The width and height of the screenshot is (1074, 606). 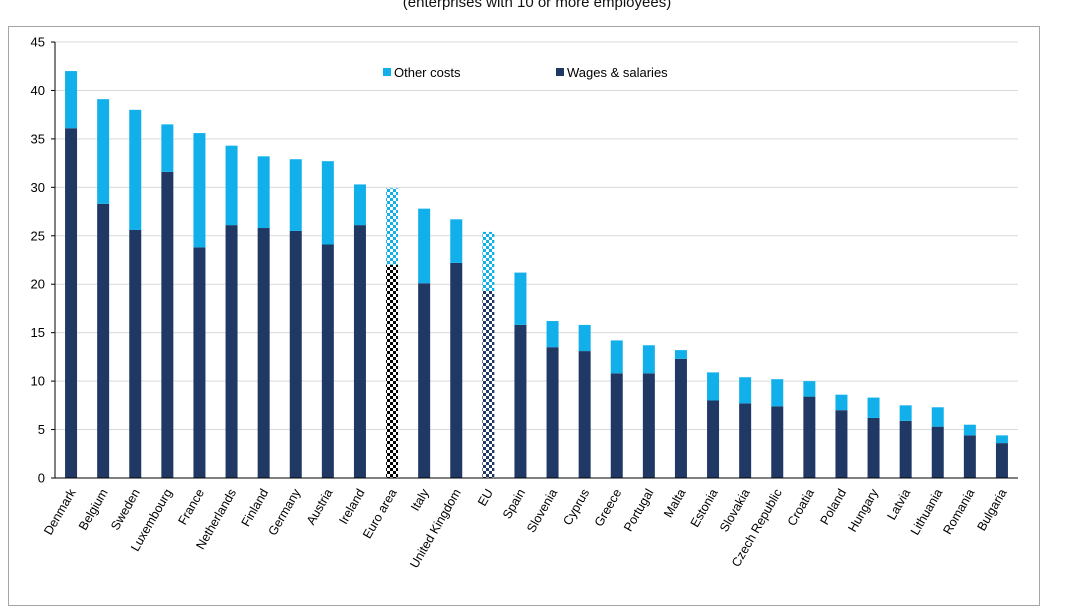 I want to click on x-category-label: Spain, so click(x=514, y=503).